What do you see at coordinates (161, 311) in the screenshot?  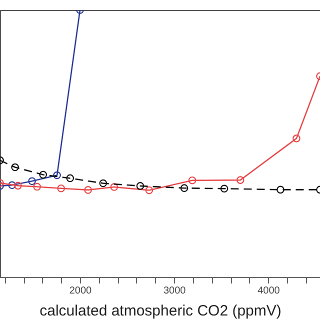 I see `x-axis-title: calculated atmospheric CO2 (ppmV)` at bounding box center [161, 311].